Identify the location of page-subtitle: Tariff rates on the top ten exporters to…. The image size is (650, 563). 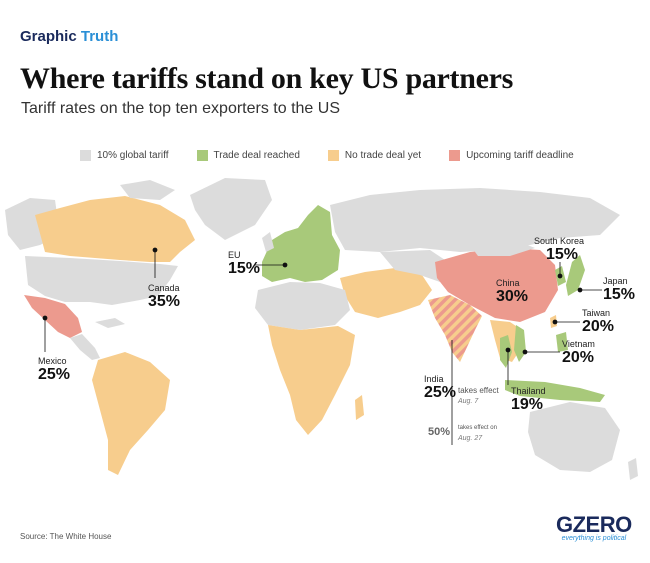
(180, 108).